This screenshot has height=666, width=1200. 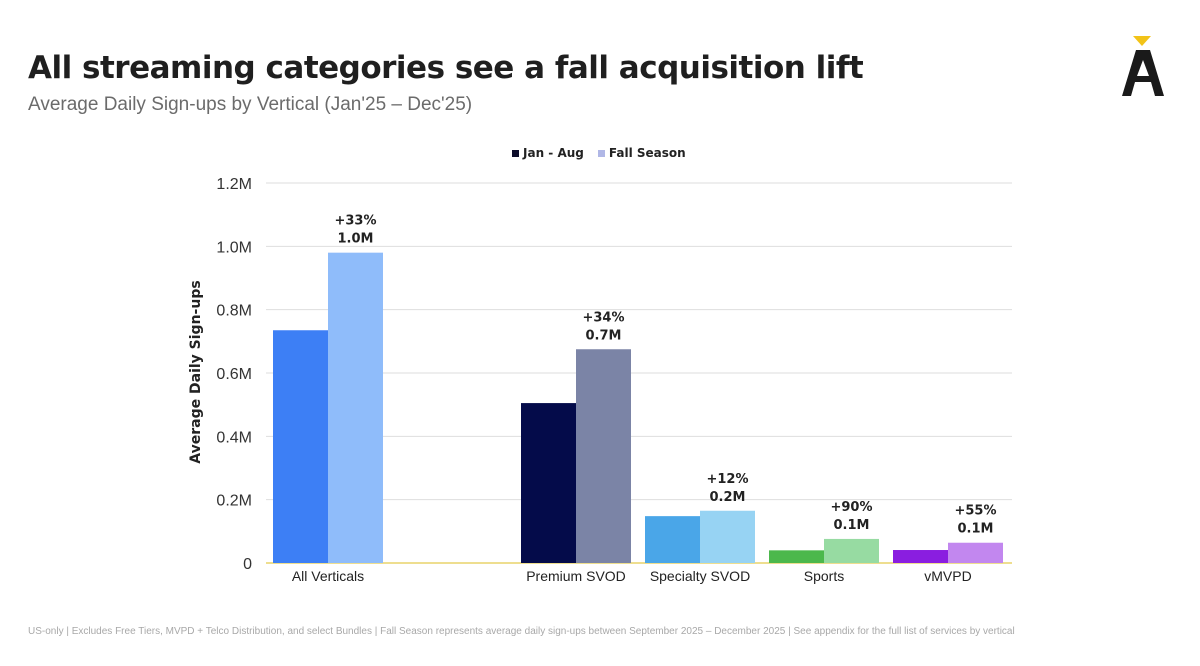 I want to click on bar-premium-svod-jan-aug, so click(x=548, y=483).